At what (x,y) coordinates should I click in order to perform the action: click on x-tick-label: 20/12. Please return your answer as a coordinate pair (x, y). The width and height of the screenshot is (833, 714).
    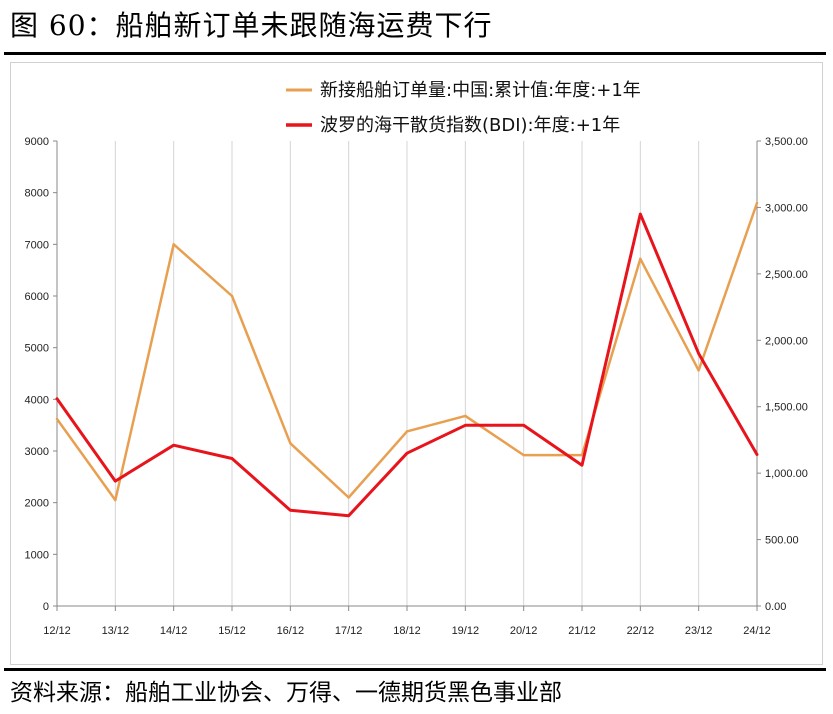
    Looking at the image, I should click on (524, 631).